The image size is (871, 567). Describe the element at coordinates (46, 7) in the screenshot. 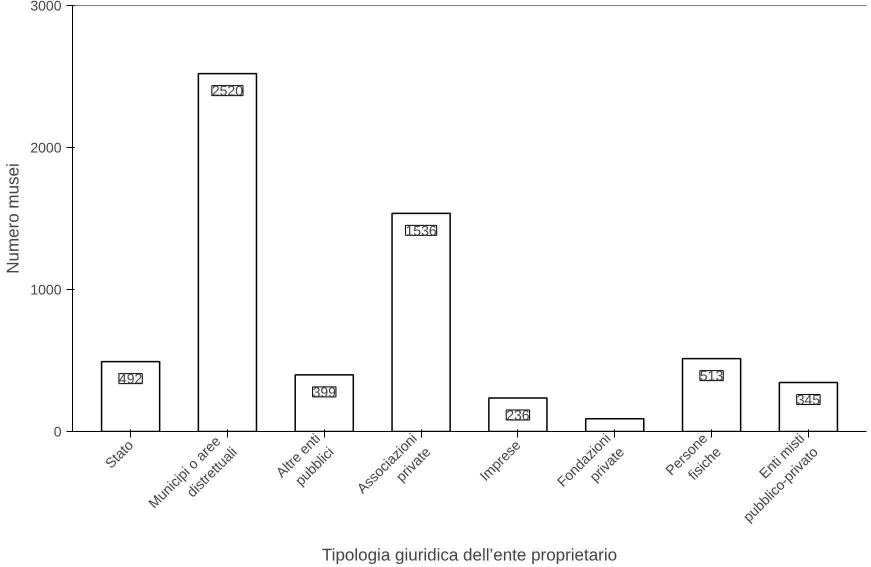

I see `y-tick-label: 3000` at that location.